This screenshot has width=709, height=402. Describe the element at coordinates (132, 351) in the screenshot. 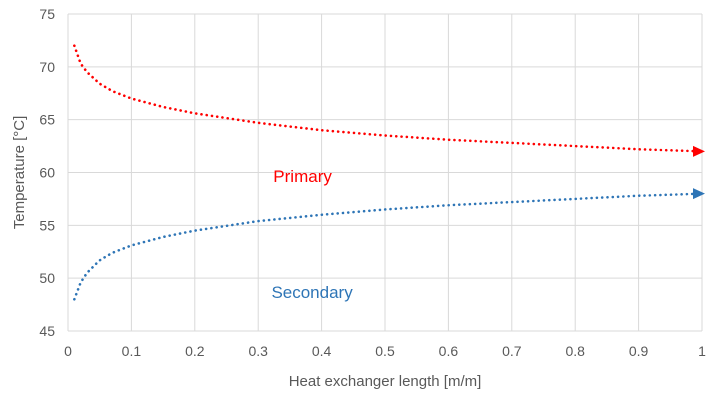

I see `x-tick-label: 0.1` at that location.